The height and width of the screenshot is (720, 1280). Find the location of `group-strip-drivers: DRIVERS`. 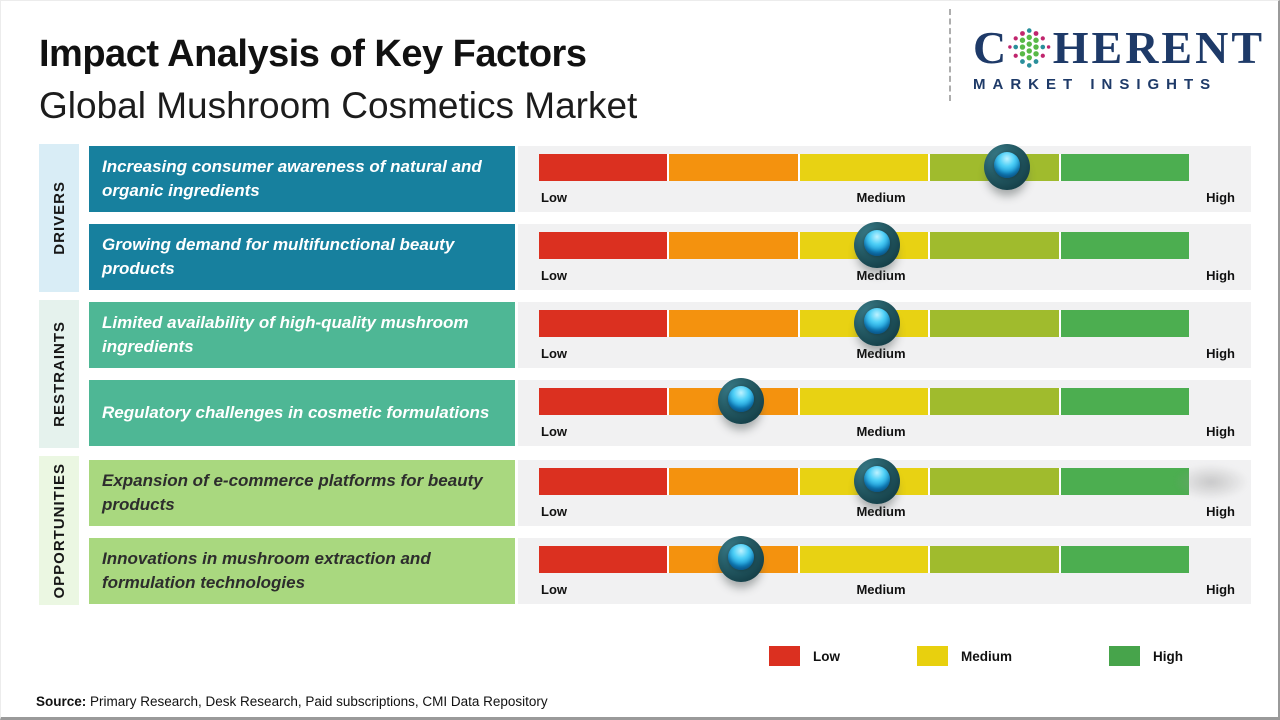

group-strip-drivers: DRIVERS is located at coordinates (59, 218).